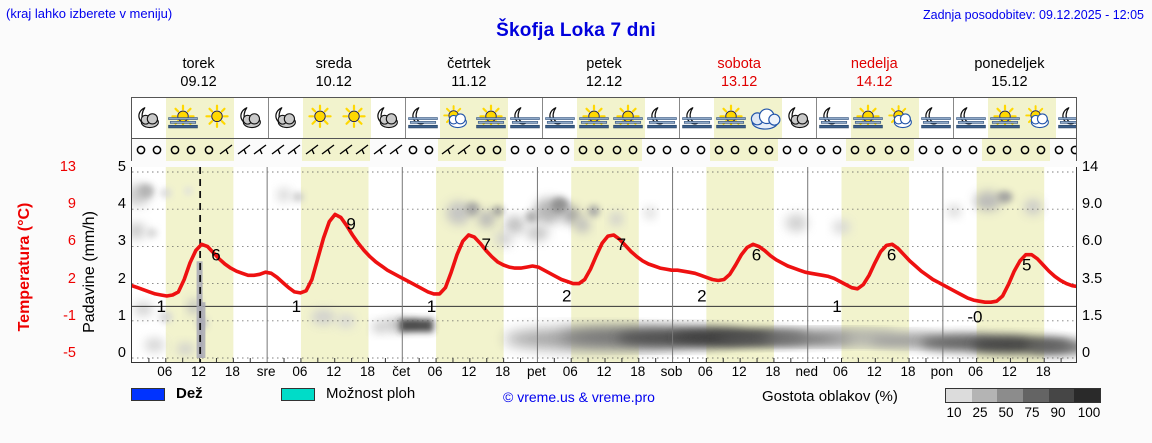 The image size is (1152, 443). What do you see at coordinates (874, 371) in the screenshot?
I see `x-axis-label-21: 12` at bounding box center [874, 371].